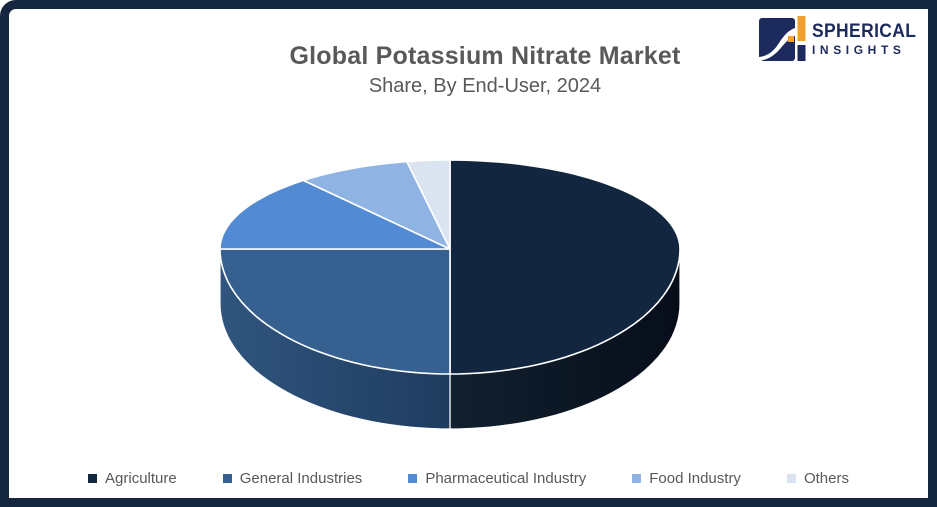 This screenshot has height=507, width=937. Describe the element at coordinates (485, 56) in the screenshot. I see `chart-title: Global Potassium Nitrate Market` at that location.